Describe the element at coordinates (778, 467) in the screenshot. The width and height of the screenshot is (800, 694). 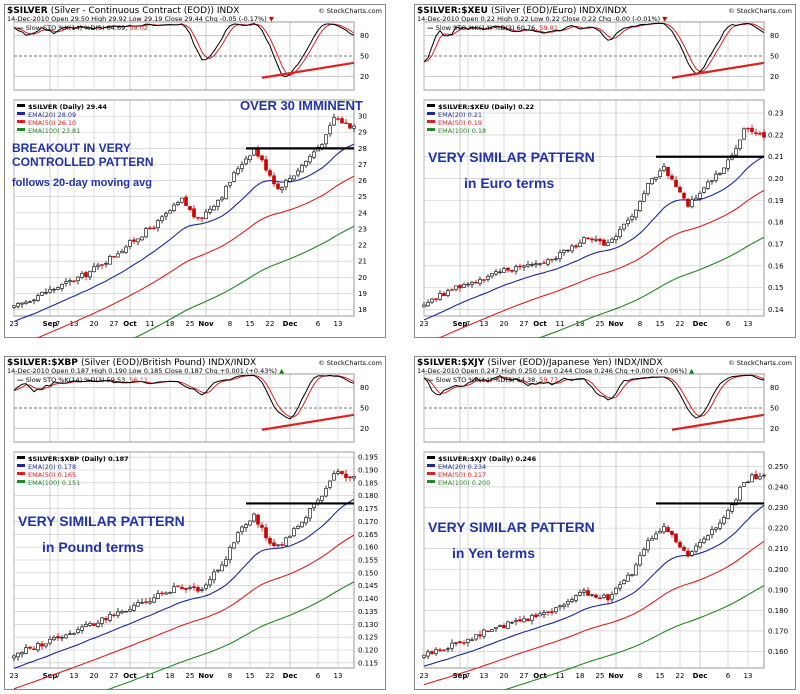
I see `price-tick-label: 0.250` at that location.